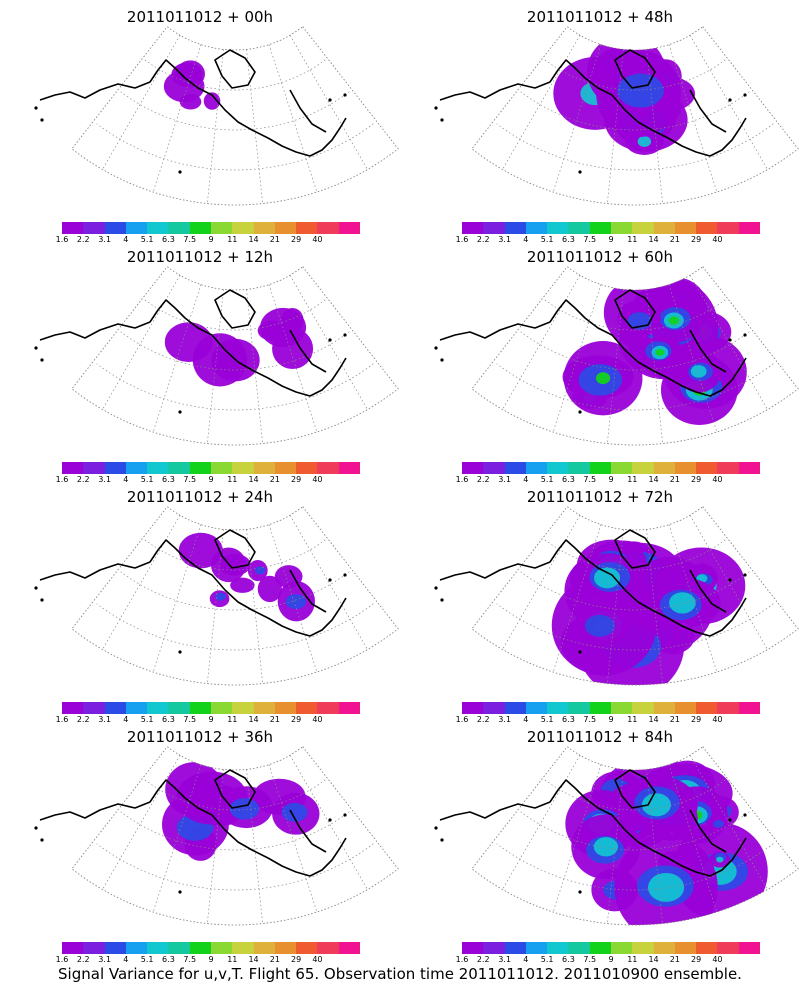  Describe the element at coordinates (200, 257) in the screenshot. I see `panel-title: 2011011012 + 12h` at that location.